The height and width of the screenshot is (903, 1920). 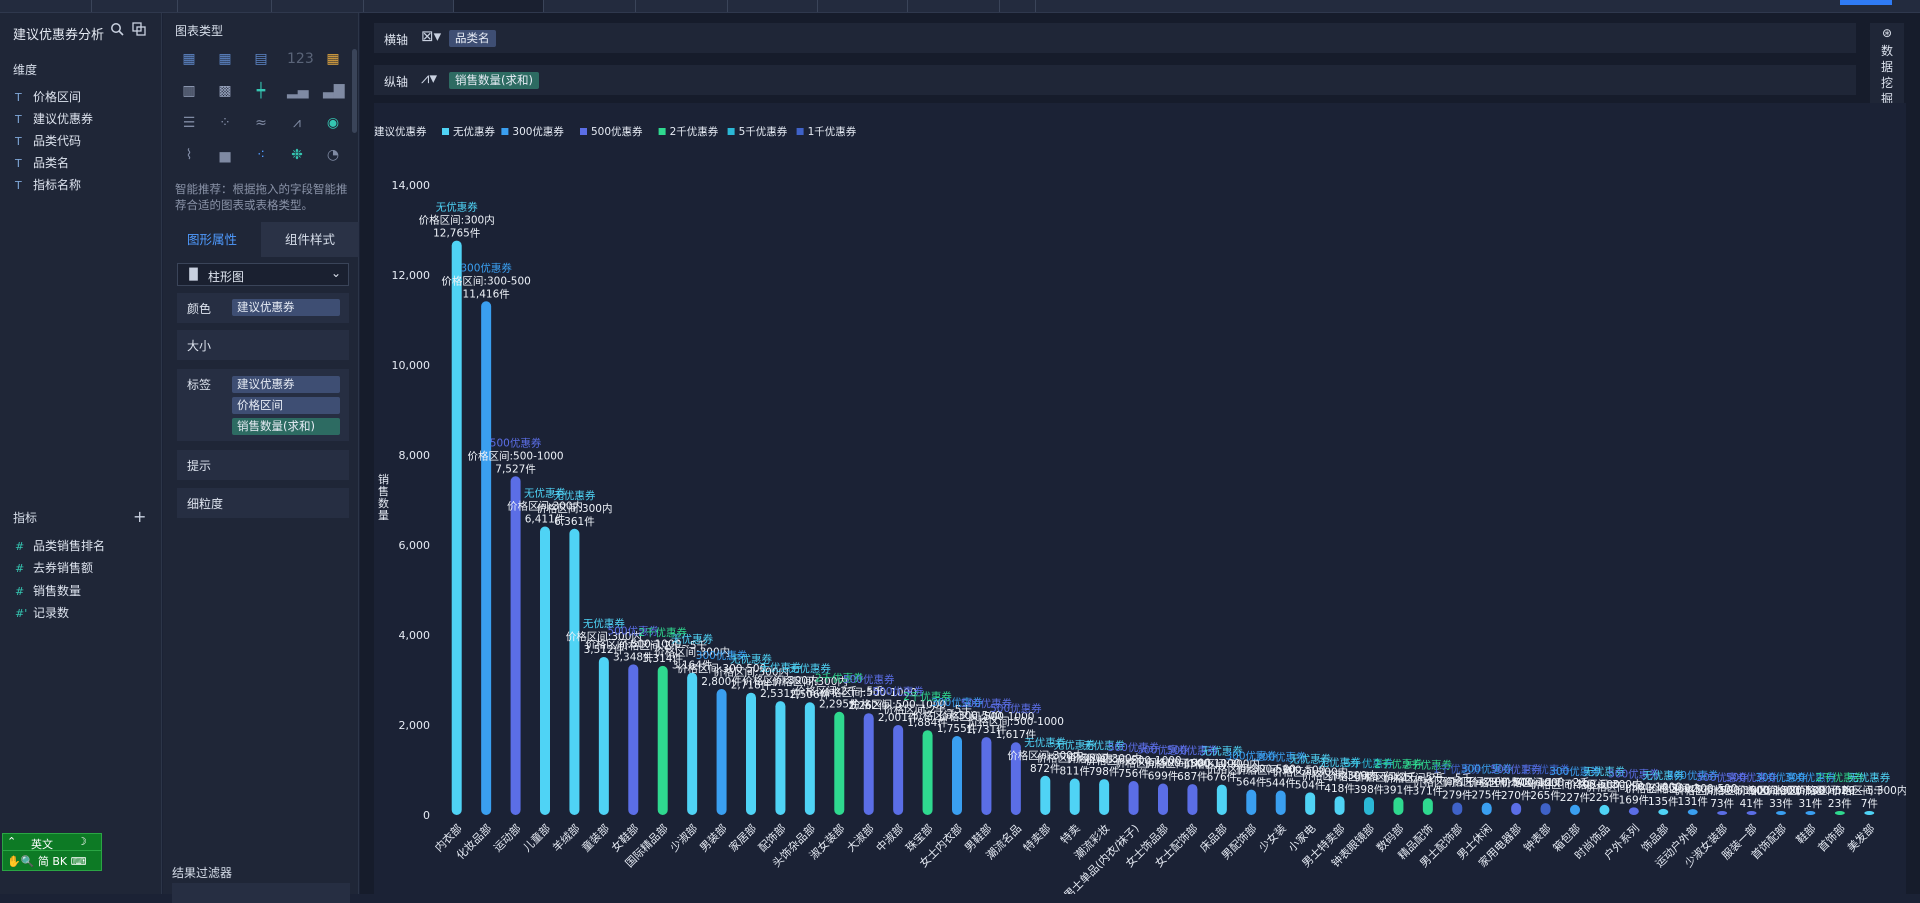 What do you see at coordinates (117, 30) in the screenshot?
I see `search-icon` at bounding box center [117, 30].